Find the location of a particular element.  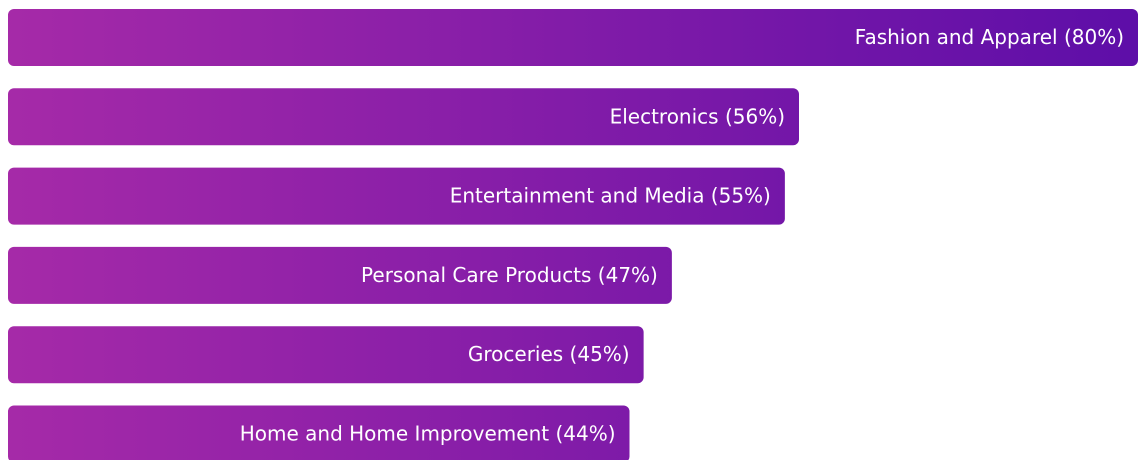

bar-label: Entertainment and Media (55%) is located at coordinates (610, 196).